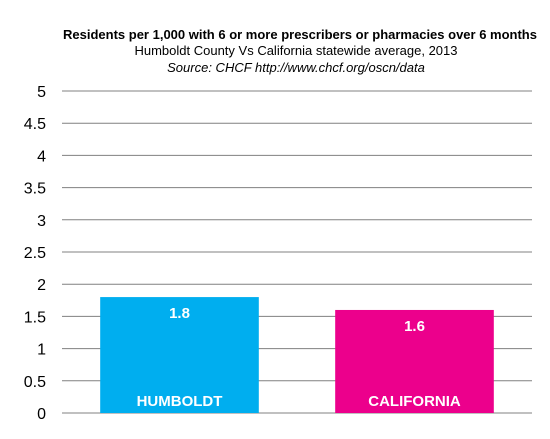 The image size is (550, 439). Describe the element at coordinates (41, 221) in the screenshot. I see `y-tick-label: 3` at that location.